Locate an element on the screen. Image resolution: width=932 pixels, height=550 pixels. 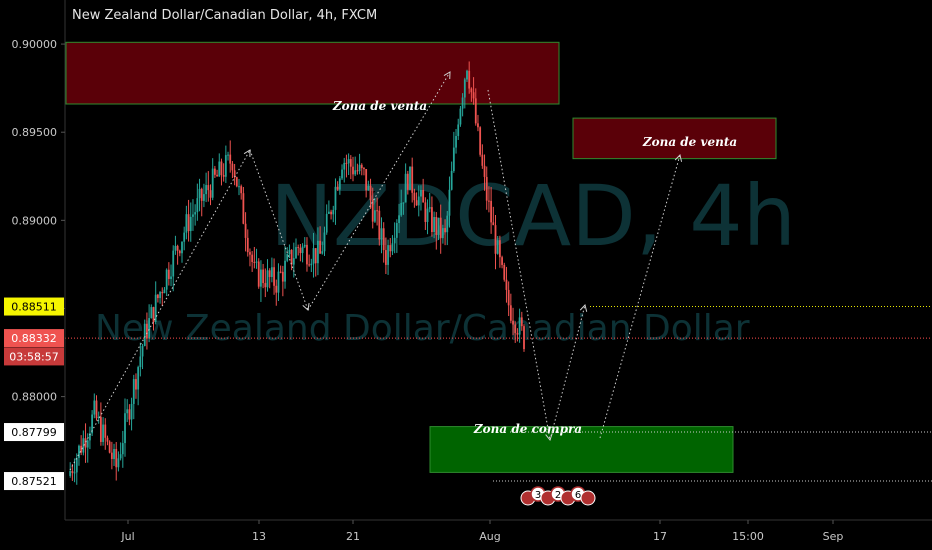
x-tick-label: 13 is located at coordinates (259, 536).